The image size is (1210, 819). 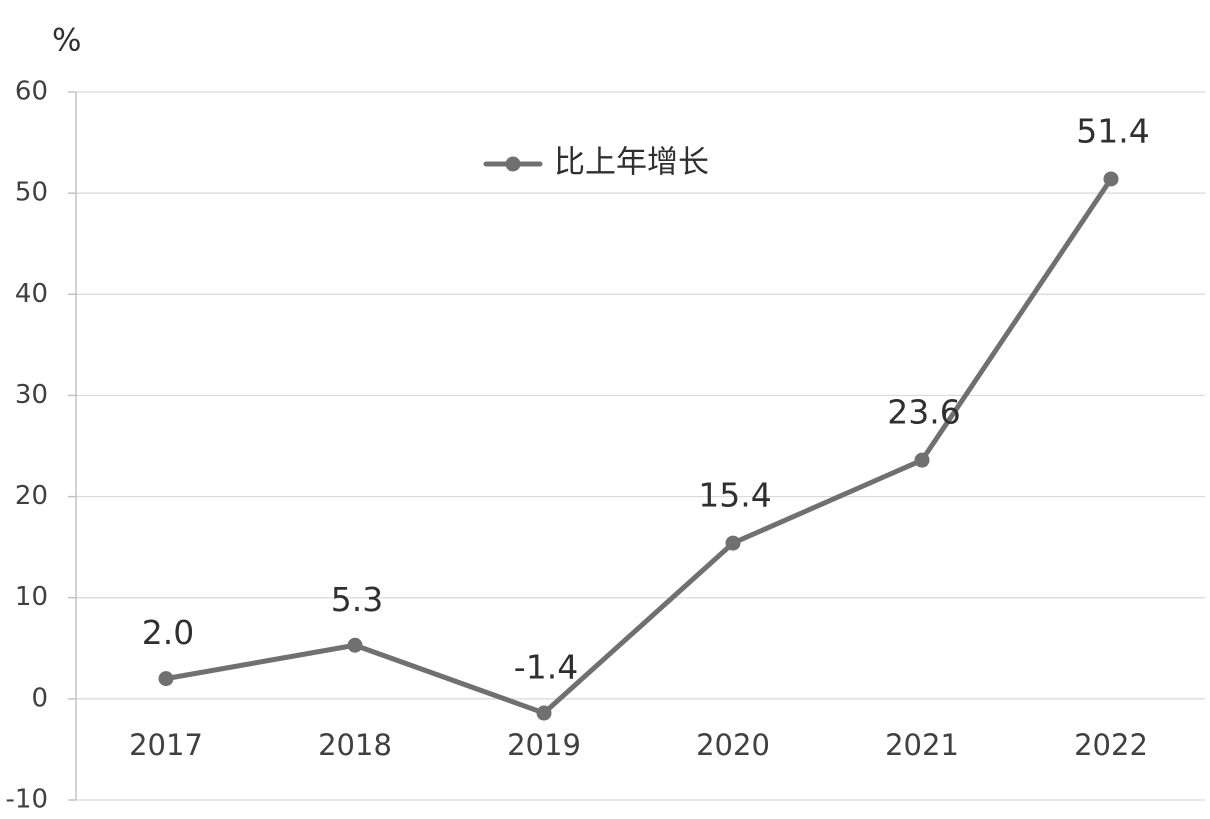 I want to click on y-tick-label: 50, so click(x=31, y=193).